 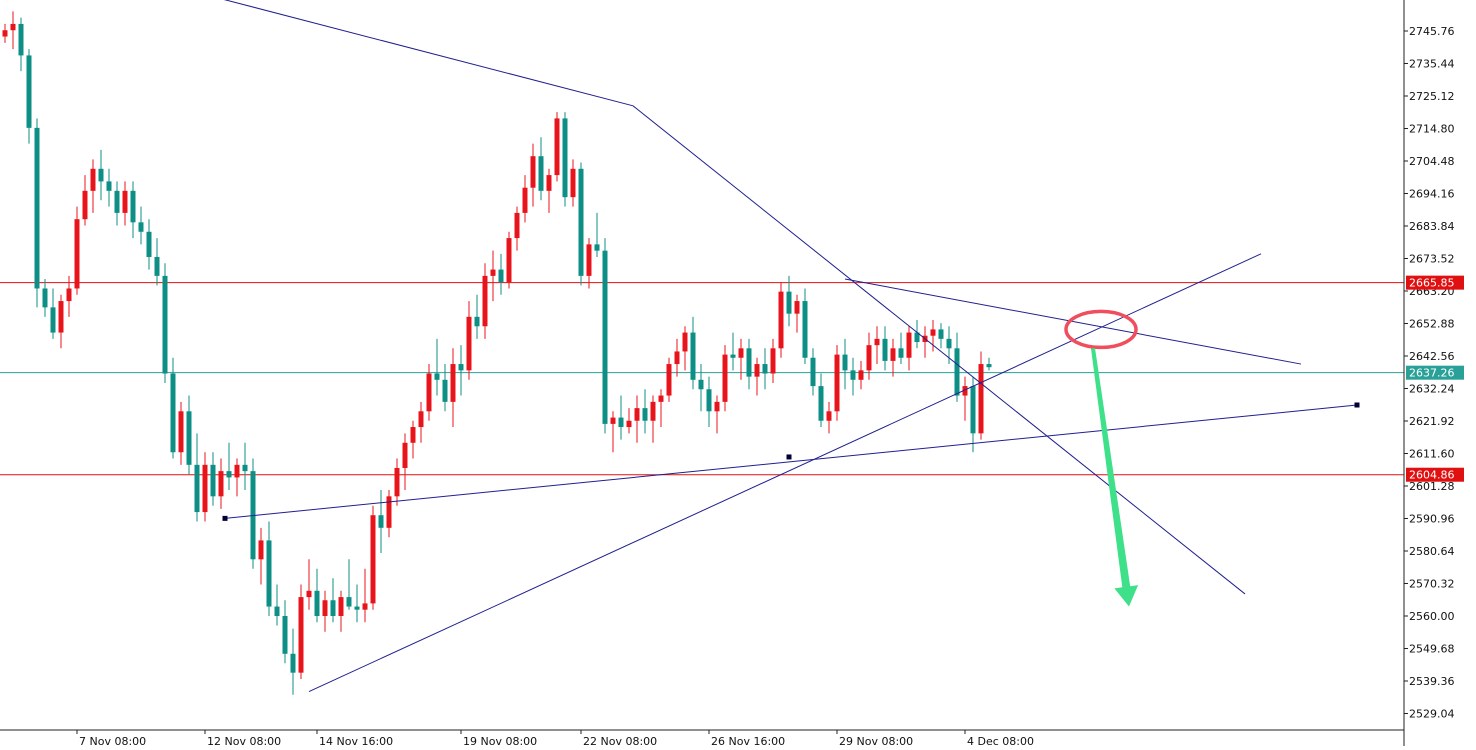 What do you see at coordinates (1432, 31) in the screenshot?
I see `price-tick-label: 2745.76` at bounding box center [1432, 31].